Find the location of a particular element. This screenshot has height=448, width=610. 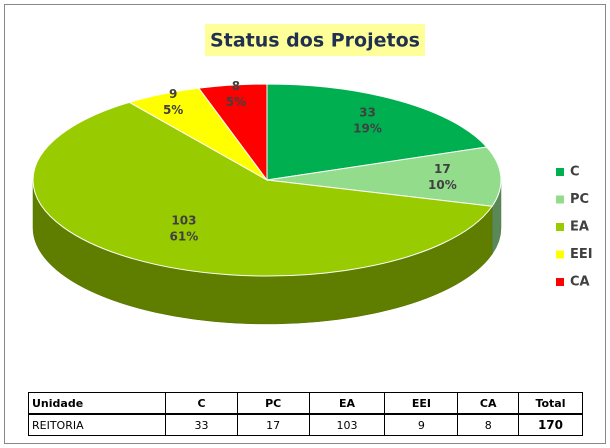

legend: C PC EA EEI CA is located at coordinates (574, 227).